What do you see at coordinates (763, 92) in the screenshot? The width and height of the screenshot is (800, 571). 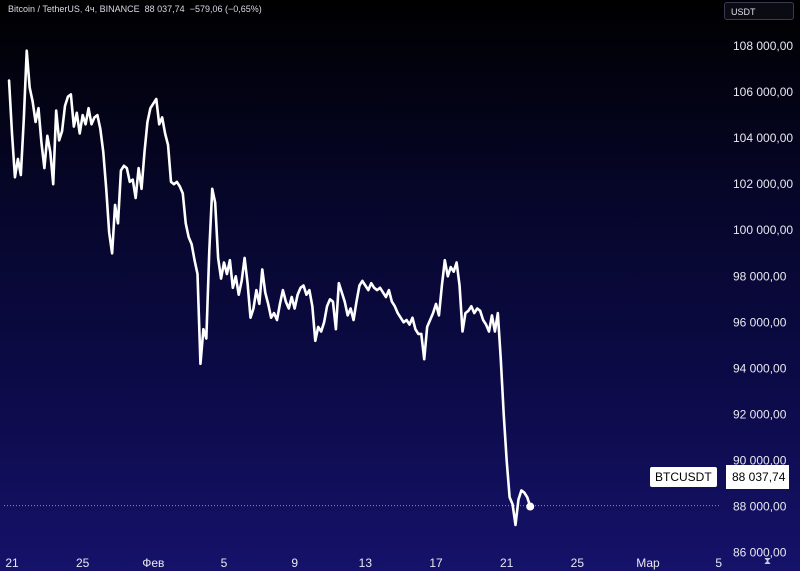 I see `y-tick-label: 106 000,00` at bounding box center [763, 92].